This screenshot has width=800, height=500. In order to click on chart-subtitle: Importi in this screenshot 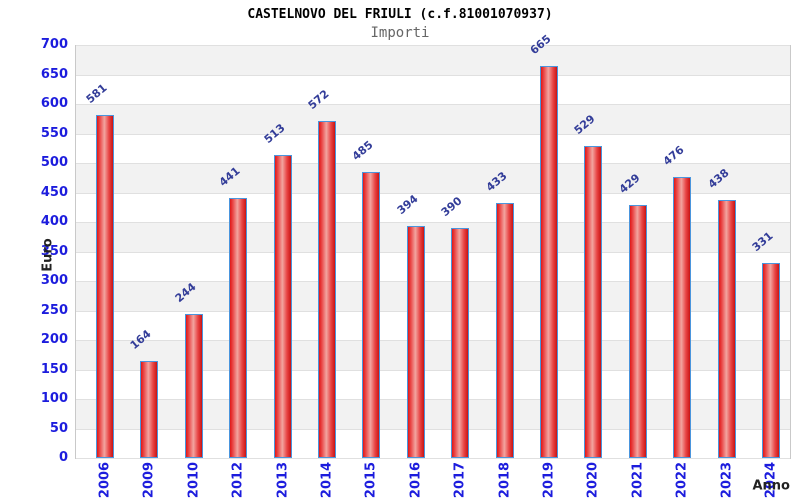, I will do `click(400, 33)`.